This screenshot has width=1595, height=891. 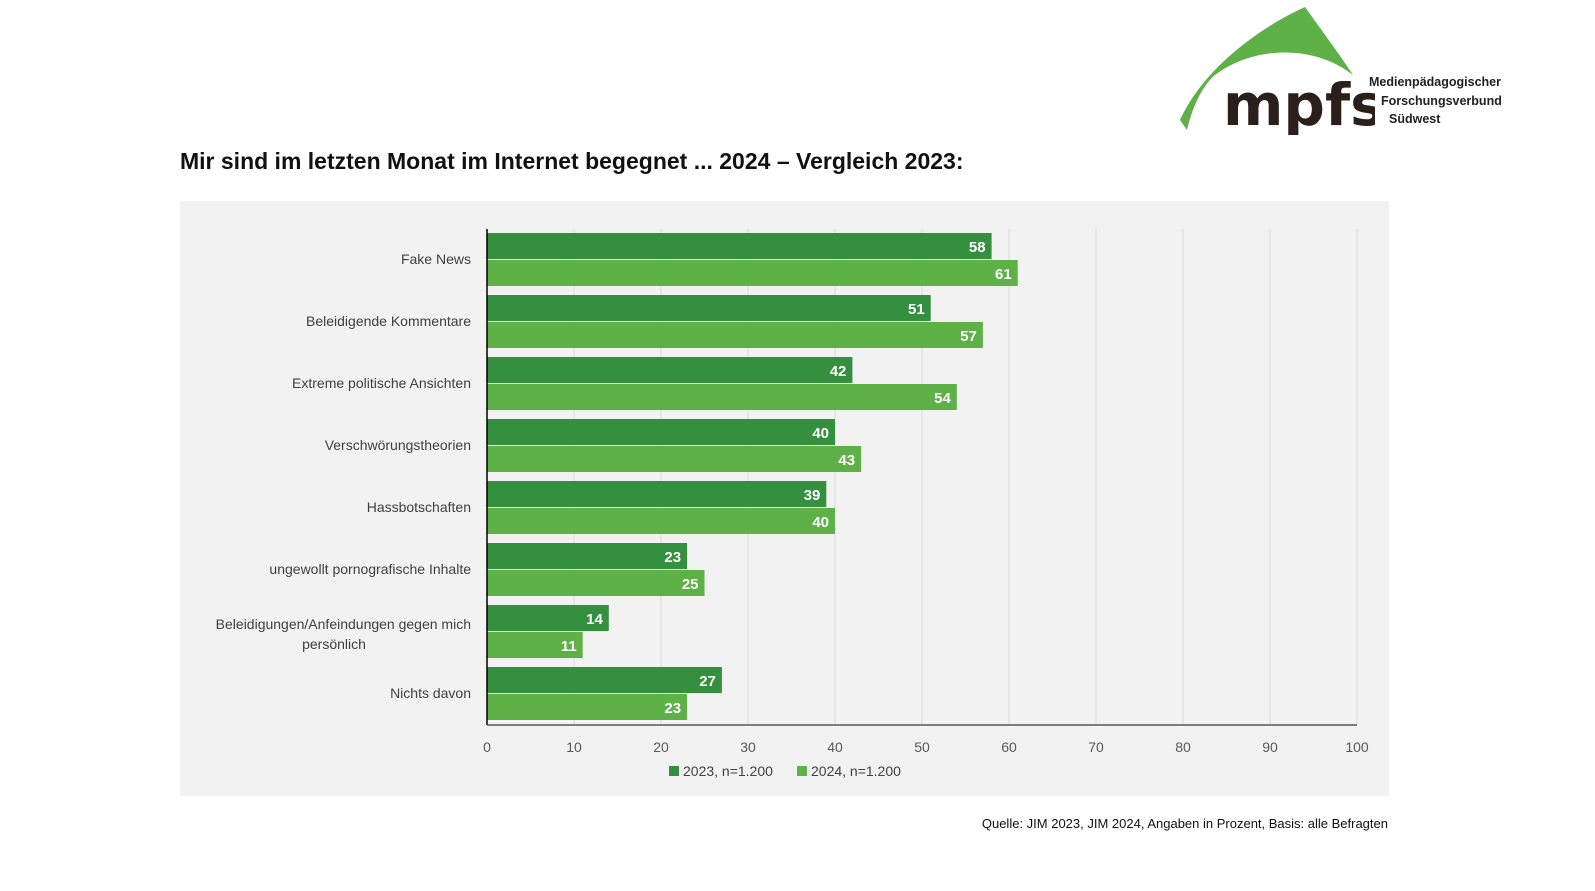 I want to click on category-label: Extreme politische Ansichten, so click(x=381, y=383).